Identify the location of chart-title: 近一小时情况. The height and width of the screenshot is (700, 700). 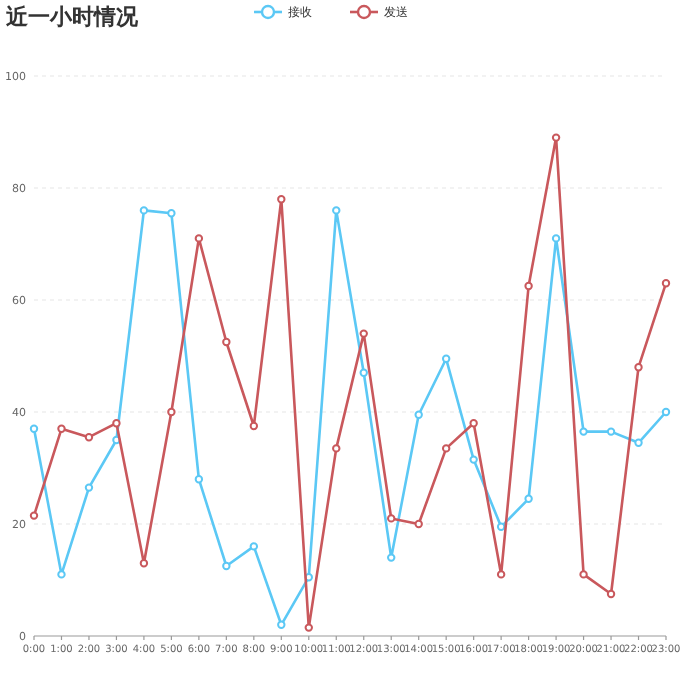
(72, 17).